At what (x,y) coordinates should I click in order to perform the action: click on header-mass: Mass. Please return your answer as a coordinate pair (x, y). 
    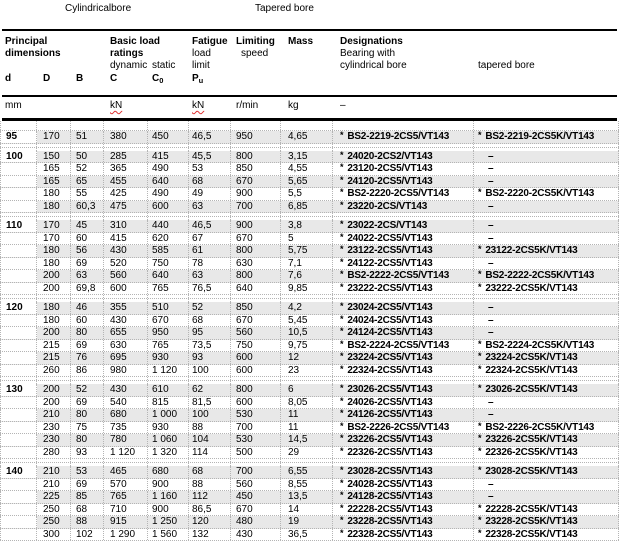
    Looking at the image, I should click on (301, 41).